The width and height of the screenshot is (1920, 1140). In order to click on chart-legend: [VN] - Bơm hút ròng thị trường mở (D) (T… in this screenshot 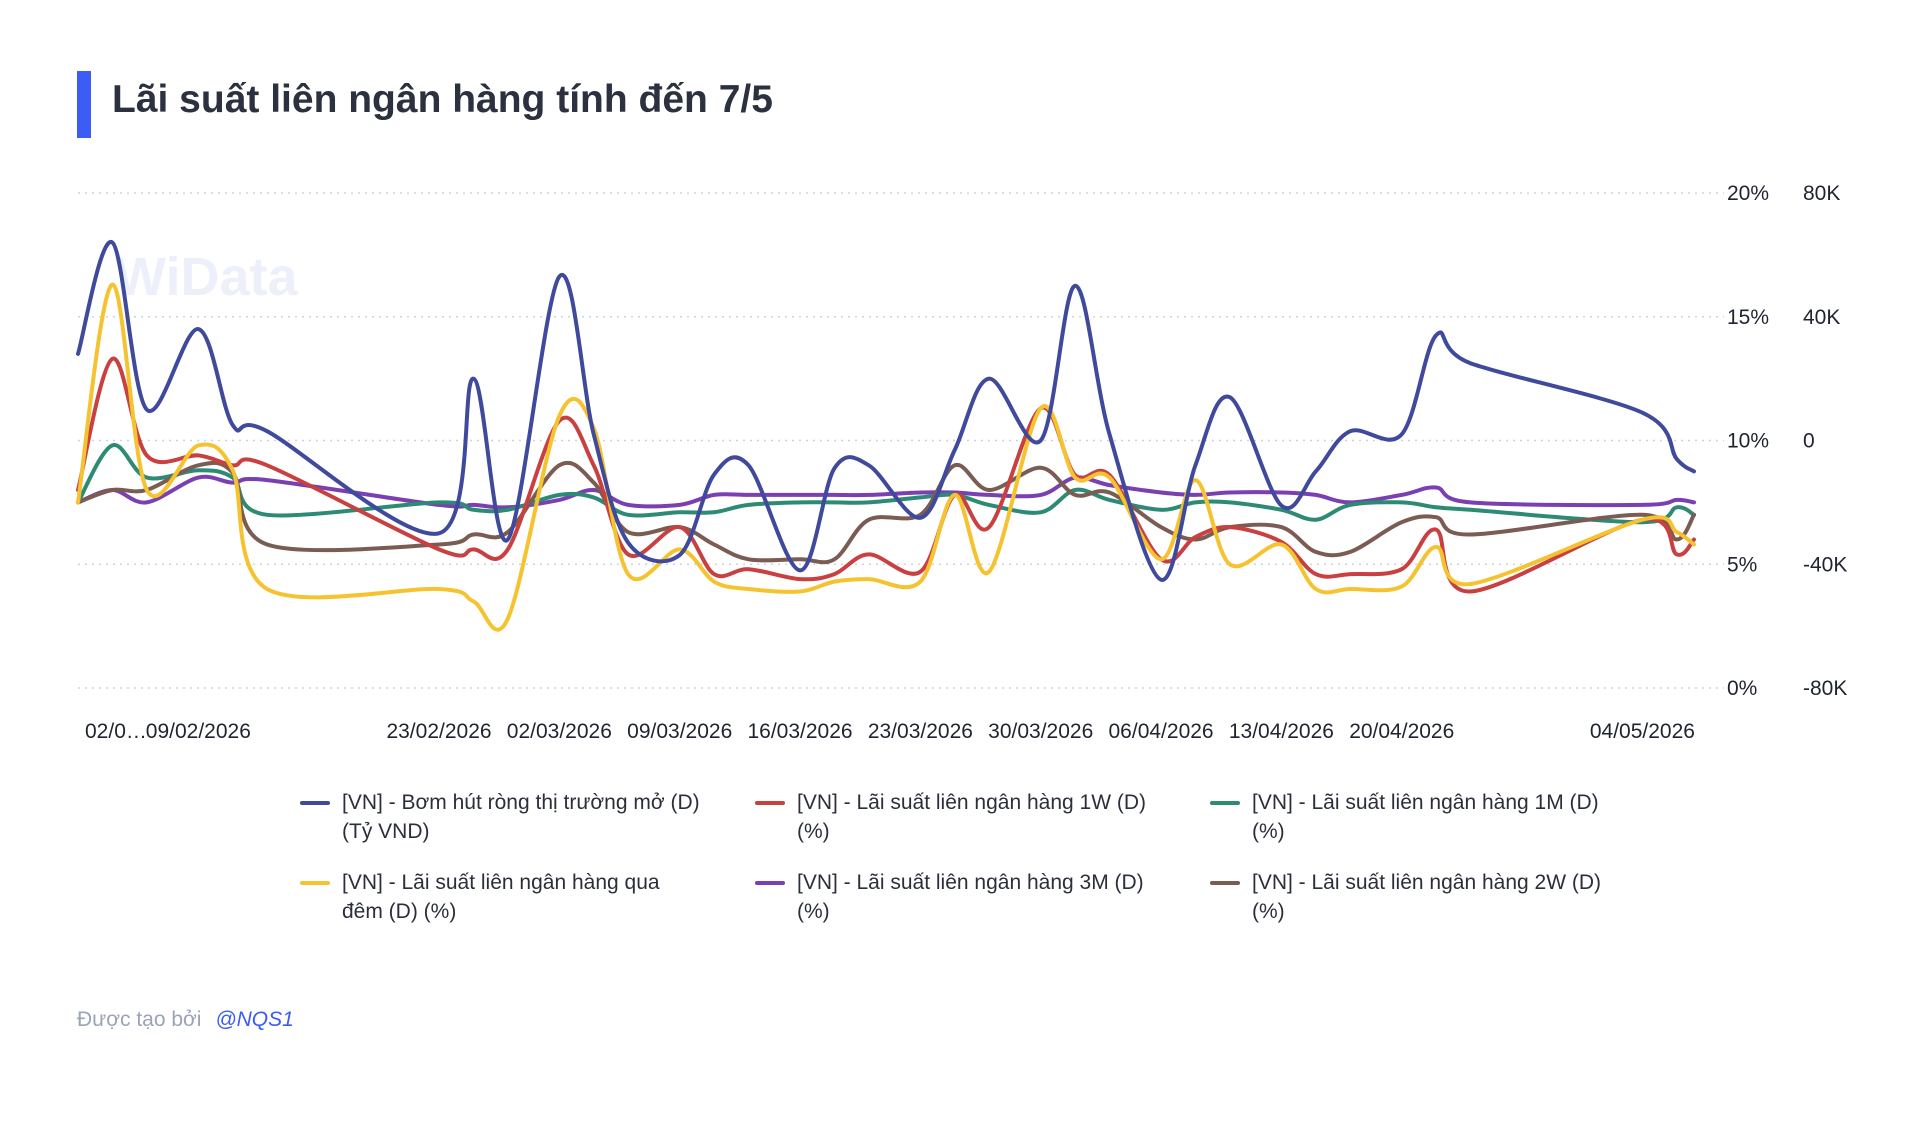, I will do `click(970, 857)`.